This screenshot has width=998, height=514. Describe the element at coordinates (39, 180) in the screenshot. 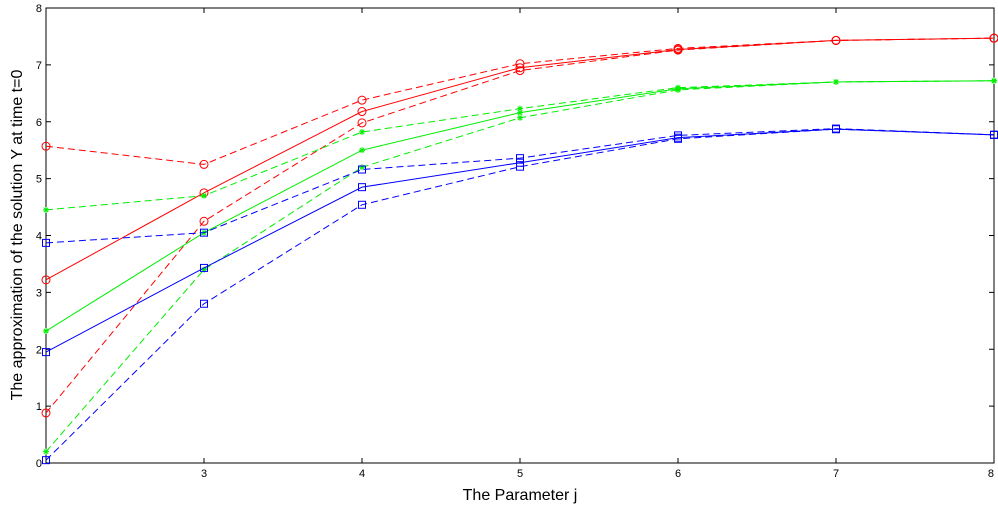

I see `y-tick-label: 5` at that location.